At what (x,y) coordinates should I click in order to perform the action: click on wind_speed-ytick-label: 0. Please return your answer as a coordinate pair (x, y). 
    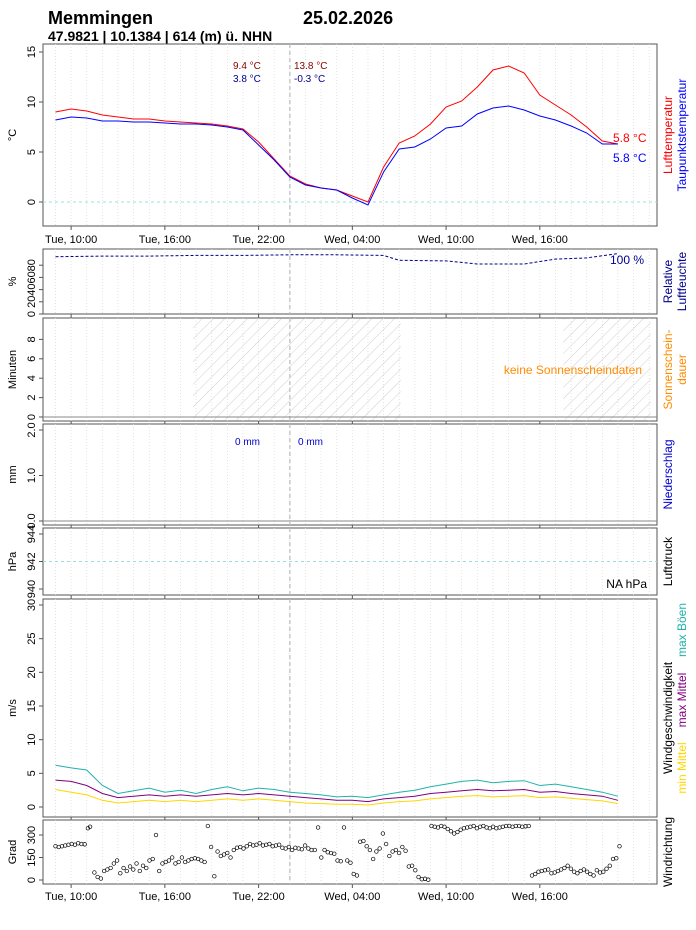
    Looking at the image, I should click on (32, 807).